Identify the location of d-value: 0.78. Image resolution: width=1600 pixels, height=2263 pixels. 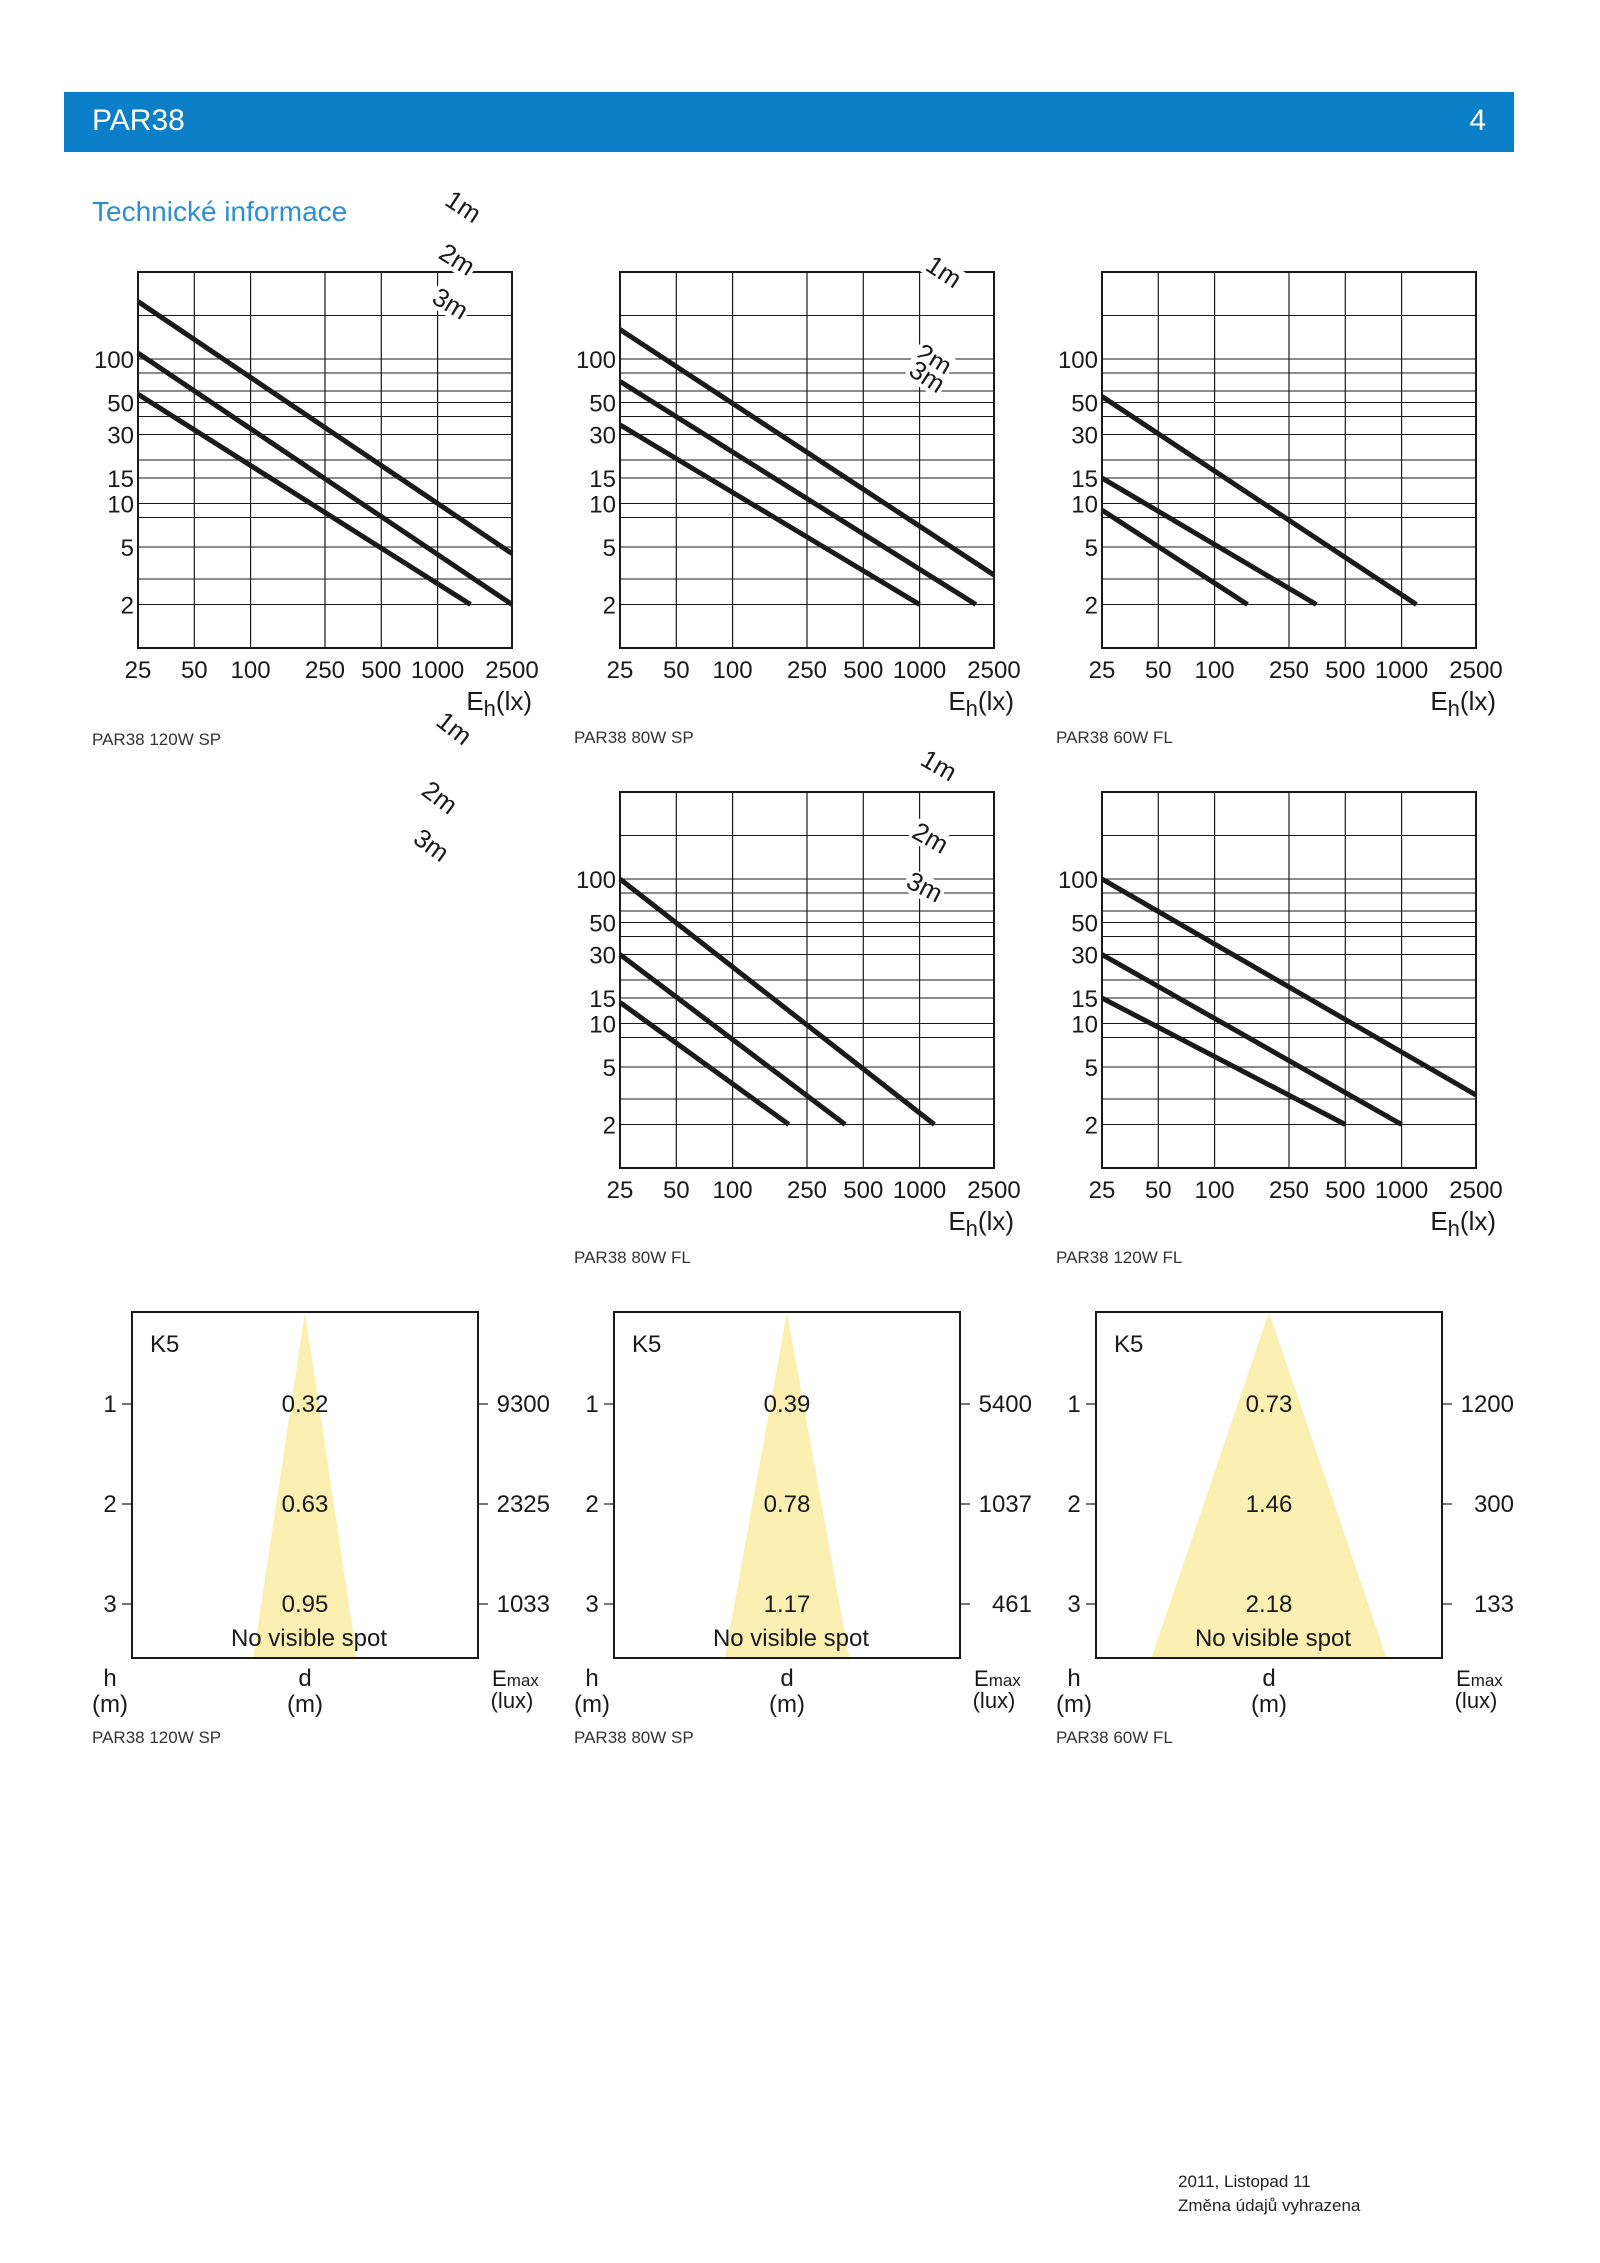
(787, 1504).